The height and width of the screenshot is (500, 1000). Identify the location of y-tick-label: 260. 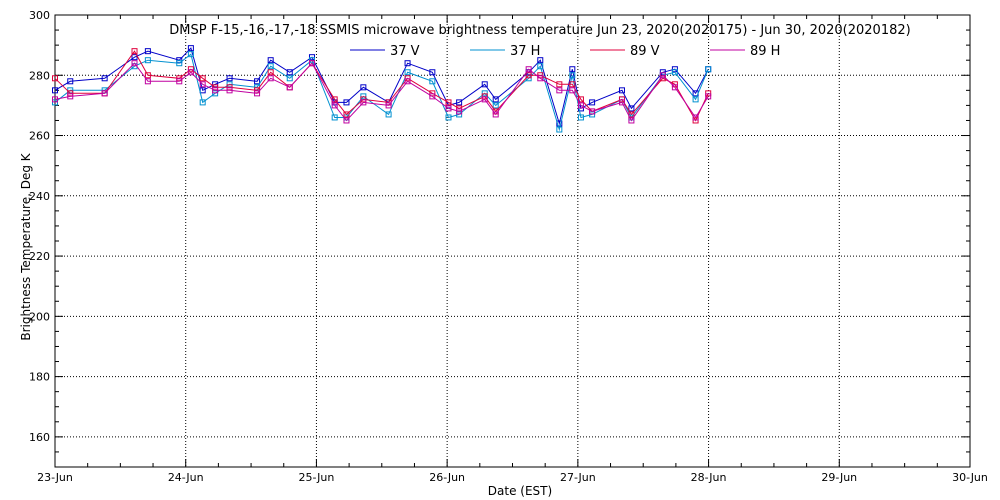
(39, 136).